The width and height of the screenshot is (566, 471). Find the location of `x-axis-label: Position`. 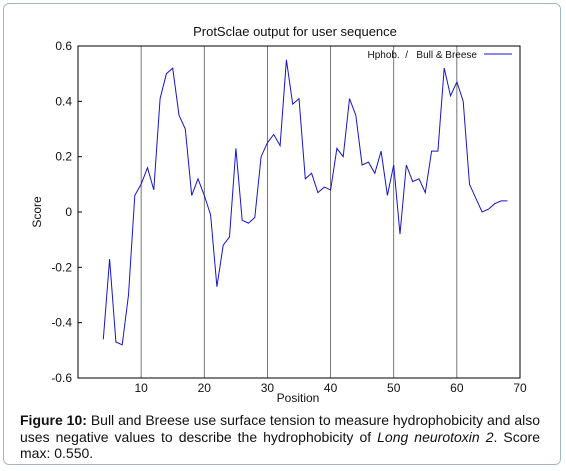

x-axis-label: Position is located at coordinates (298, 398).